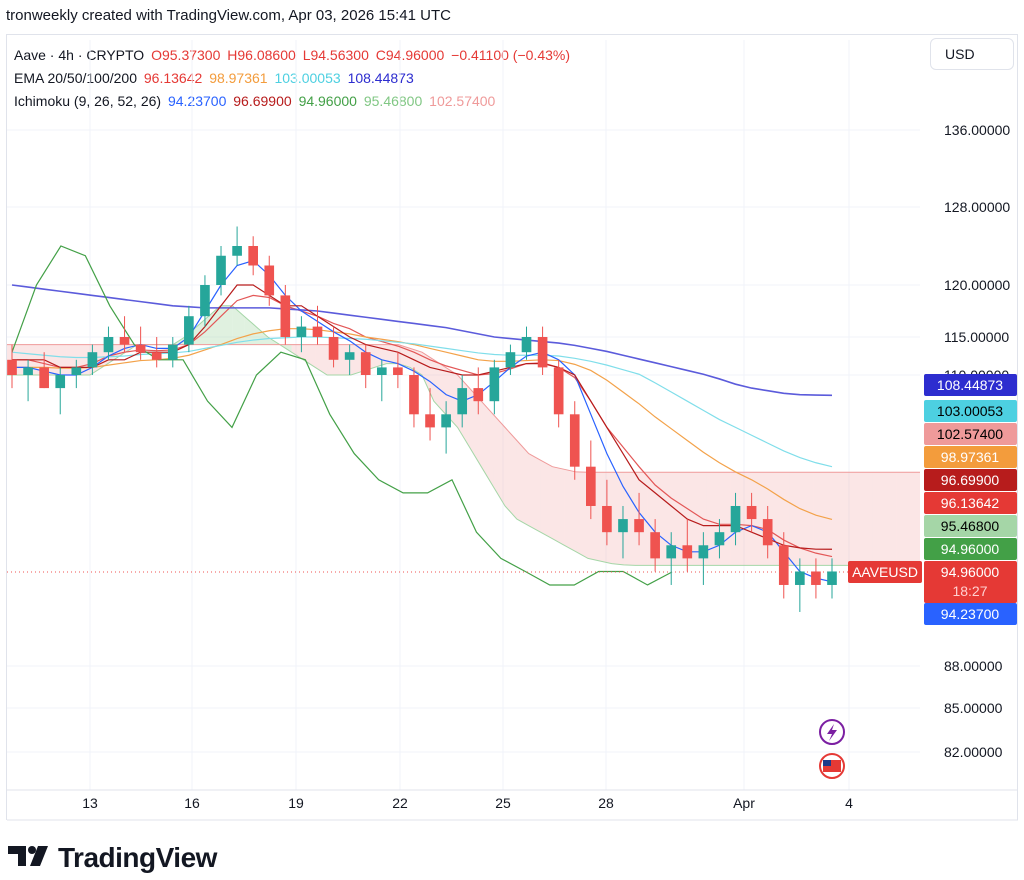  What do you see at coordinates (463, 408) in the screenshot?
I see `span-b-line` at bounding box center [463, 408].